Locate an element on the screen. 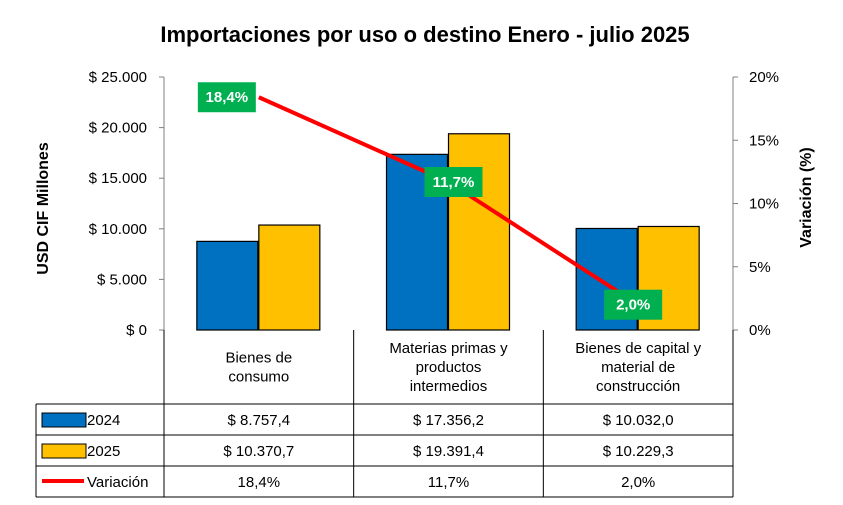 Image resolution: width=843 pixels, height=505 pixels. table-cell: $ 8.757,4 is located at coordinates (259, 420).